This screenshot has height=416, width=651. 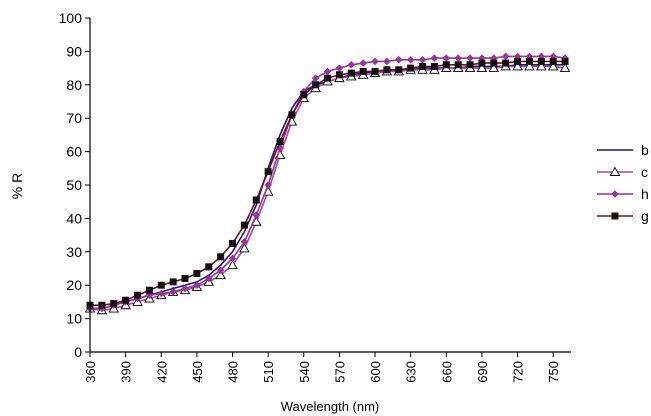 What do you see at coordinates (74, 152) in the screenshot?
I see `y-tick-label: 60` at bounding box center [74, 152].